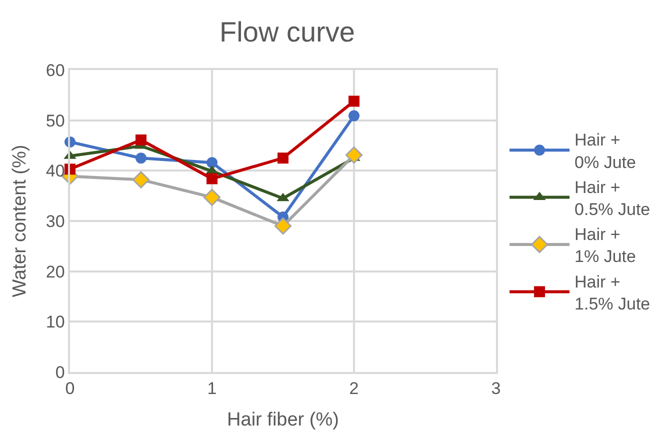 This screenshot has width=668, height=438. Describe the element at coordinates (212, 388) in the screenshot. I see `x-tick-label: 1` at that location.